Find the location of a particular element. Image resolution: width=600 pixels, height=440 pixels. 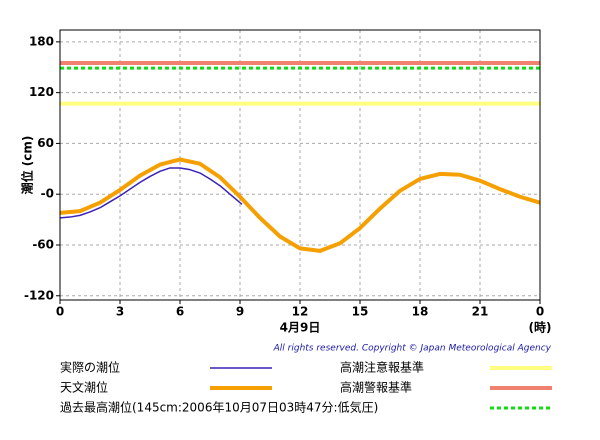

x-tick-label: 18 is located at coordinates (420, 312).